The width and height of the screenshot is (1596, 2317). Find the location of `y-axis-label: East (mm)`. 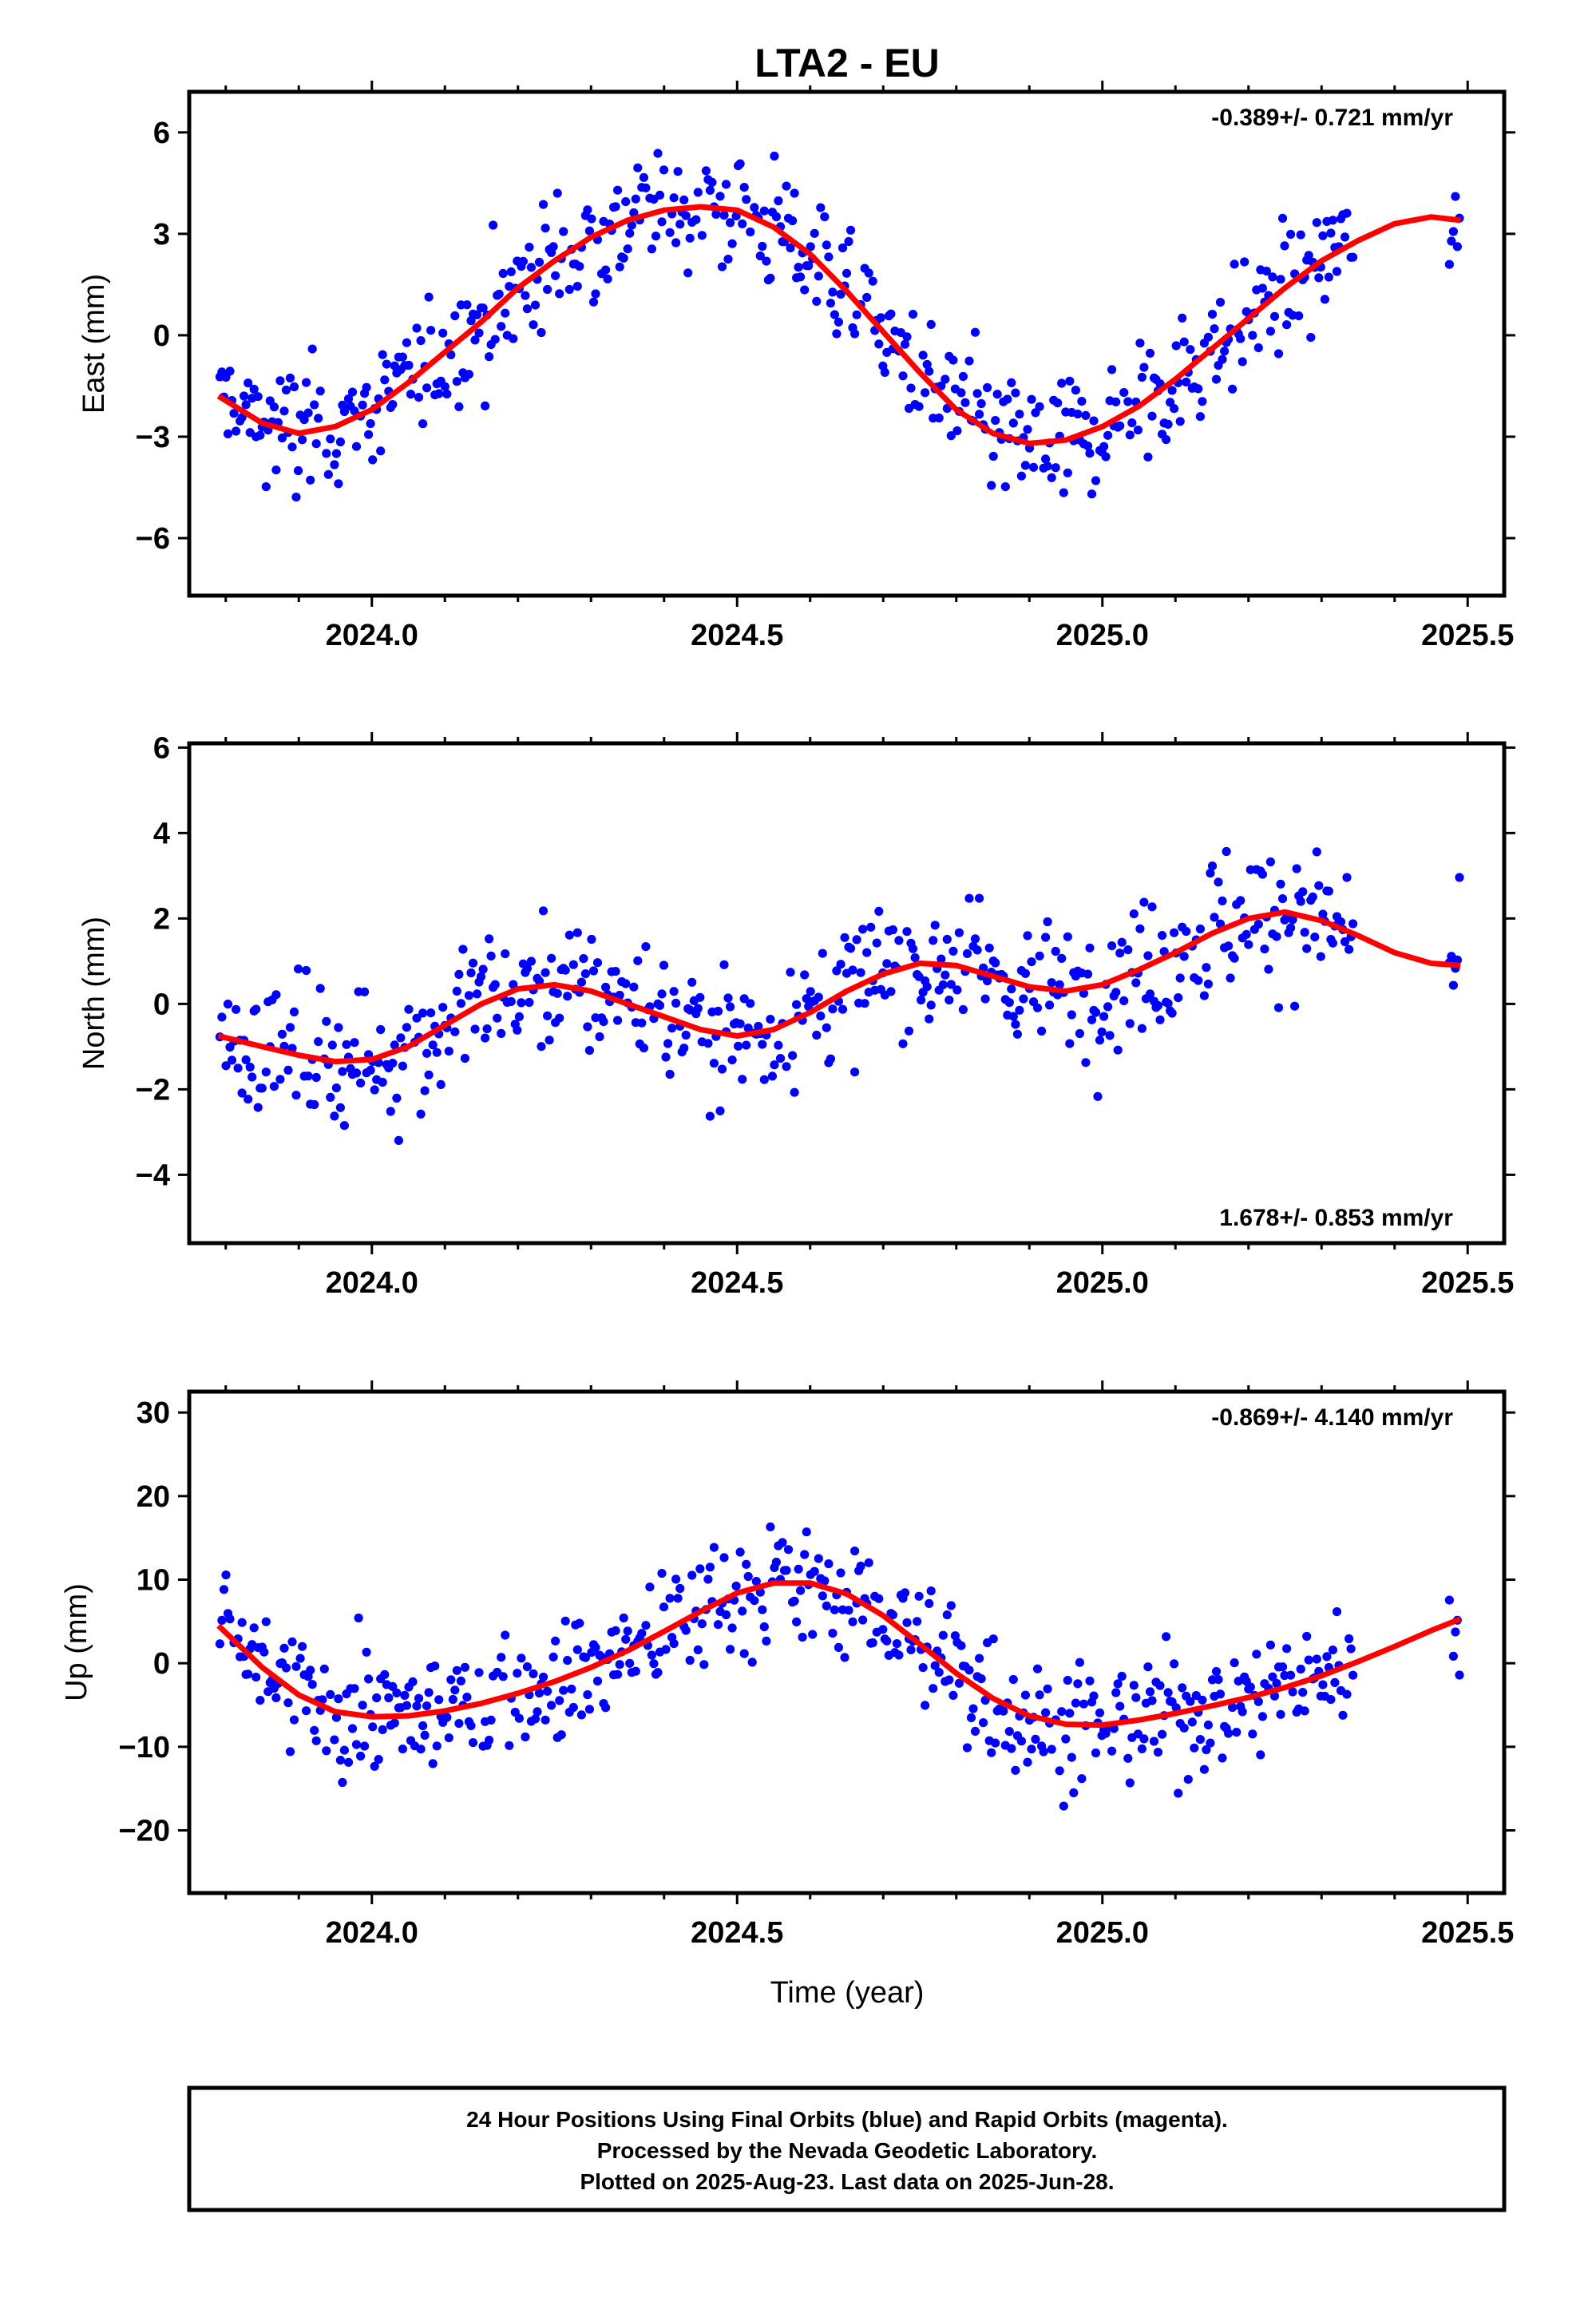

y-axis-label: East (mm) is located at coordinates (94, 344).